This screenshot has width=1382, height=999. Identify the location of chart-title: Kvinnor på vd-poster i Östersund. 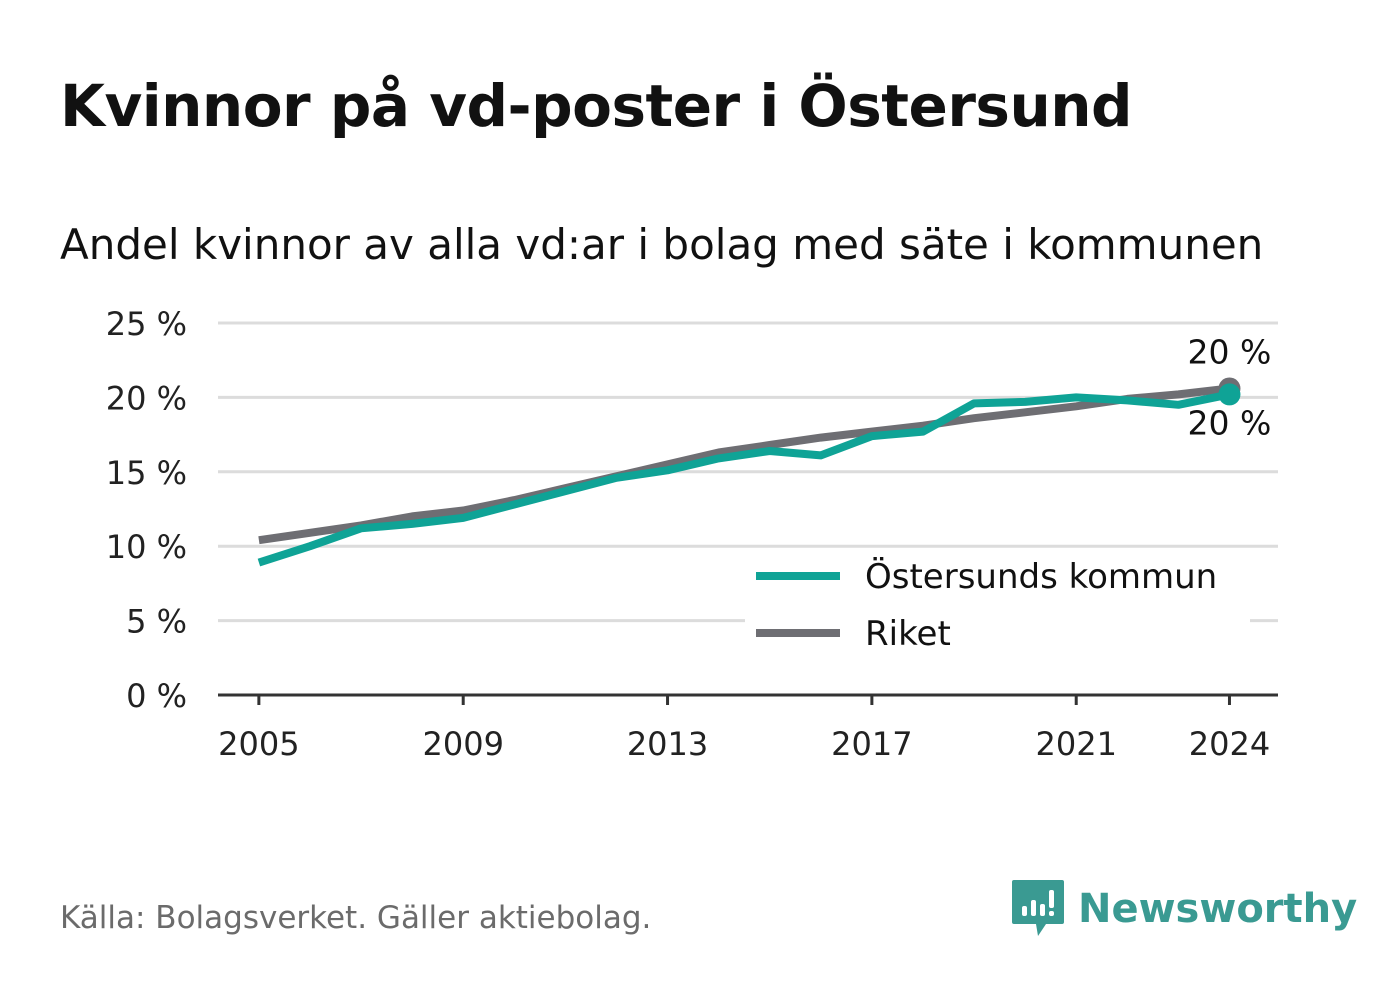
(596, 106).